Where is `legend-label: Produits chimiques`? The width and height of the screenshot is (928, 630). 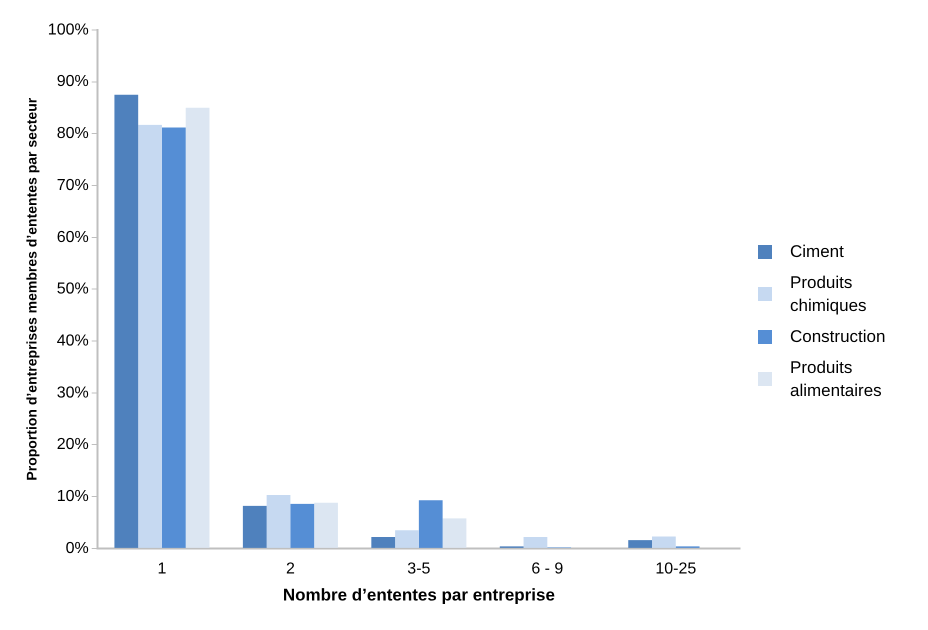 legend-label: Produits chimiques is located at coordinates (829, 294).